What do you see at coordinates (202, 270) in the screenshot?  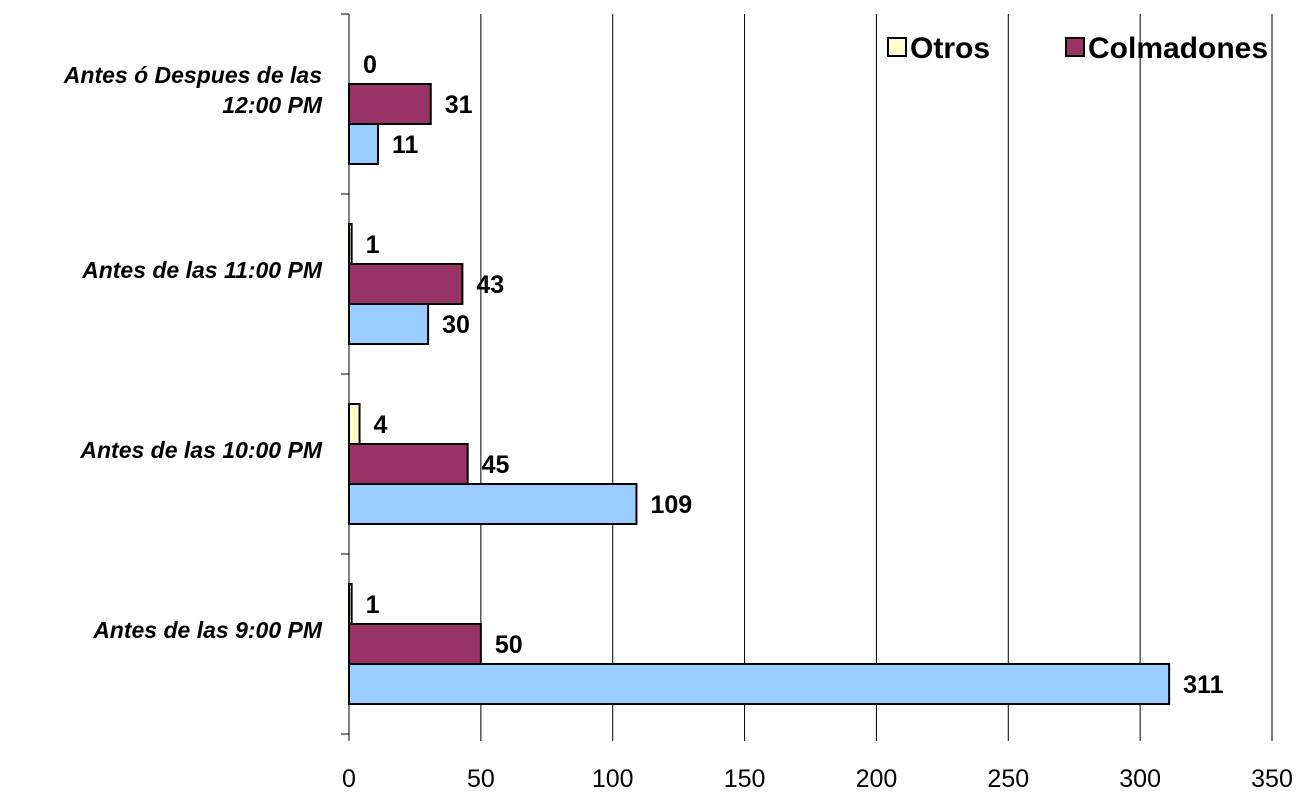 I see `category-label-2: Antes de las 11:00 PM` at bounding box center [202, 270].